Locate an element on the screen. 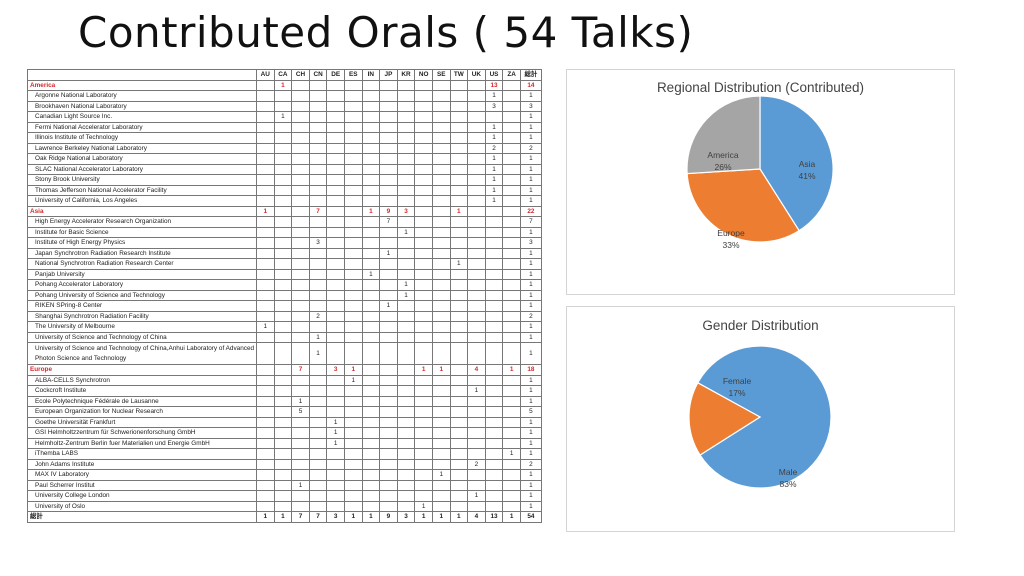 This screenshot has width=1024, height=576. row-total-cell: 18 is located at coordinates (530, 370).